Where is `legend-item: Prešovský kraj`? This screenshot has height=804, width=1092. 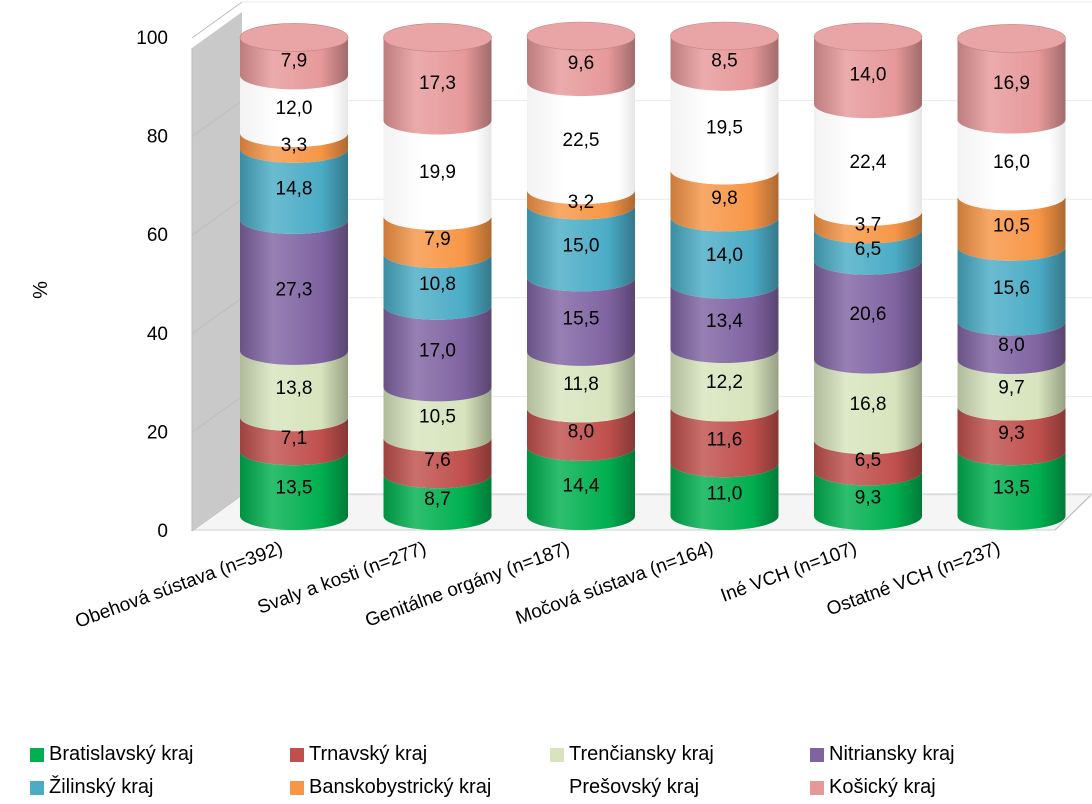
legend-item: Prešovský kraj is located at coordinates (680, 787).